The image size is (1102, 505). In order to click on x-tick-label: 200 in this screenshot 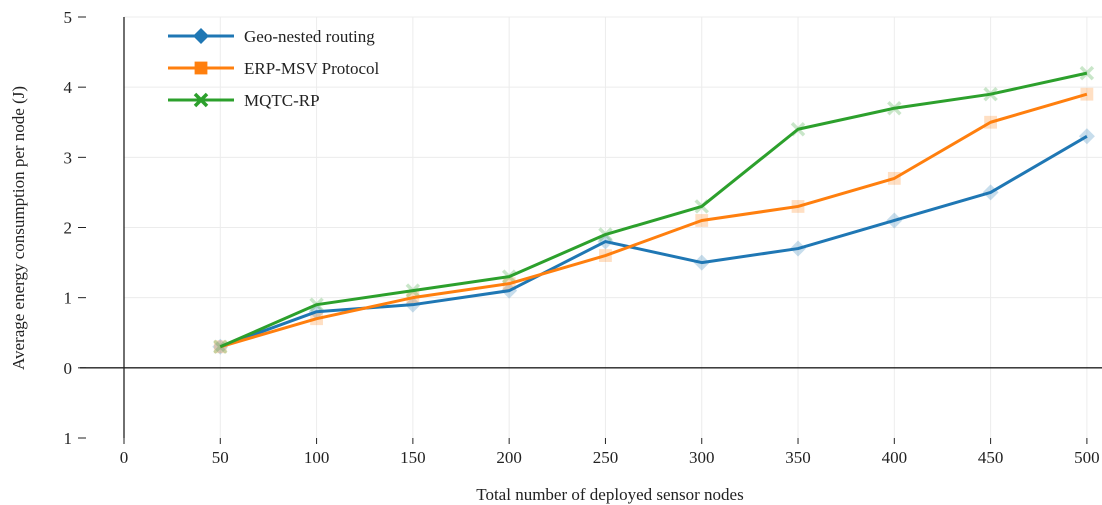, I will do `click(509, 457)`.